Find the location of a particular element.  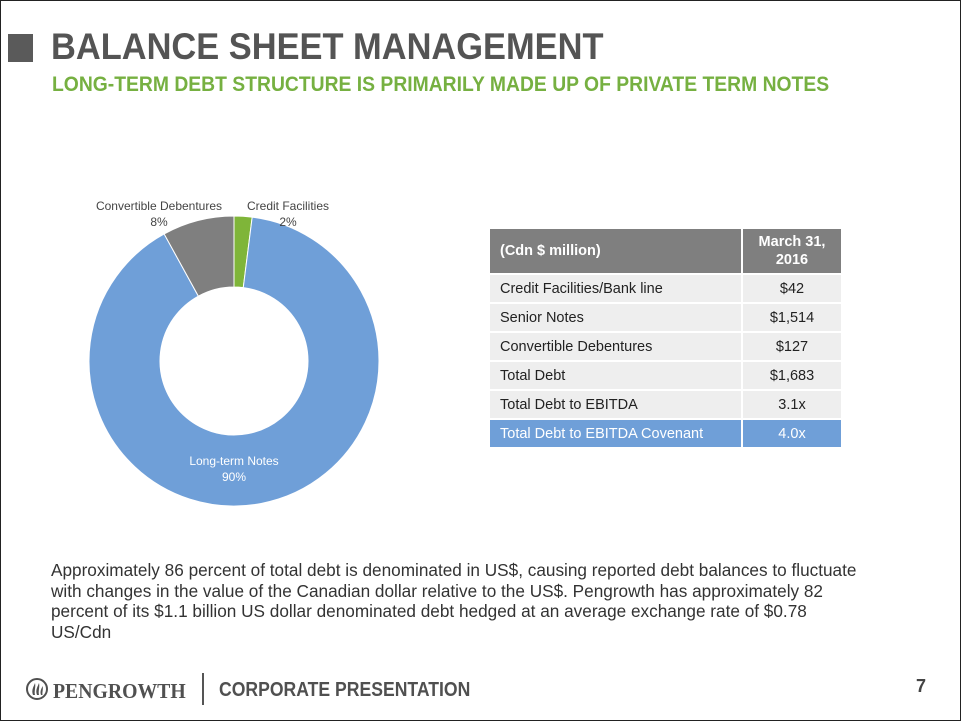

brand-name: PENGROWTH is located at coordinates (119, 691).